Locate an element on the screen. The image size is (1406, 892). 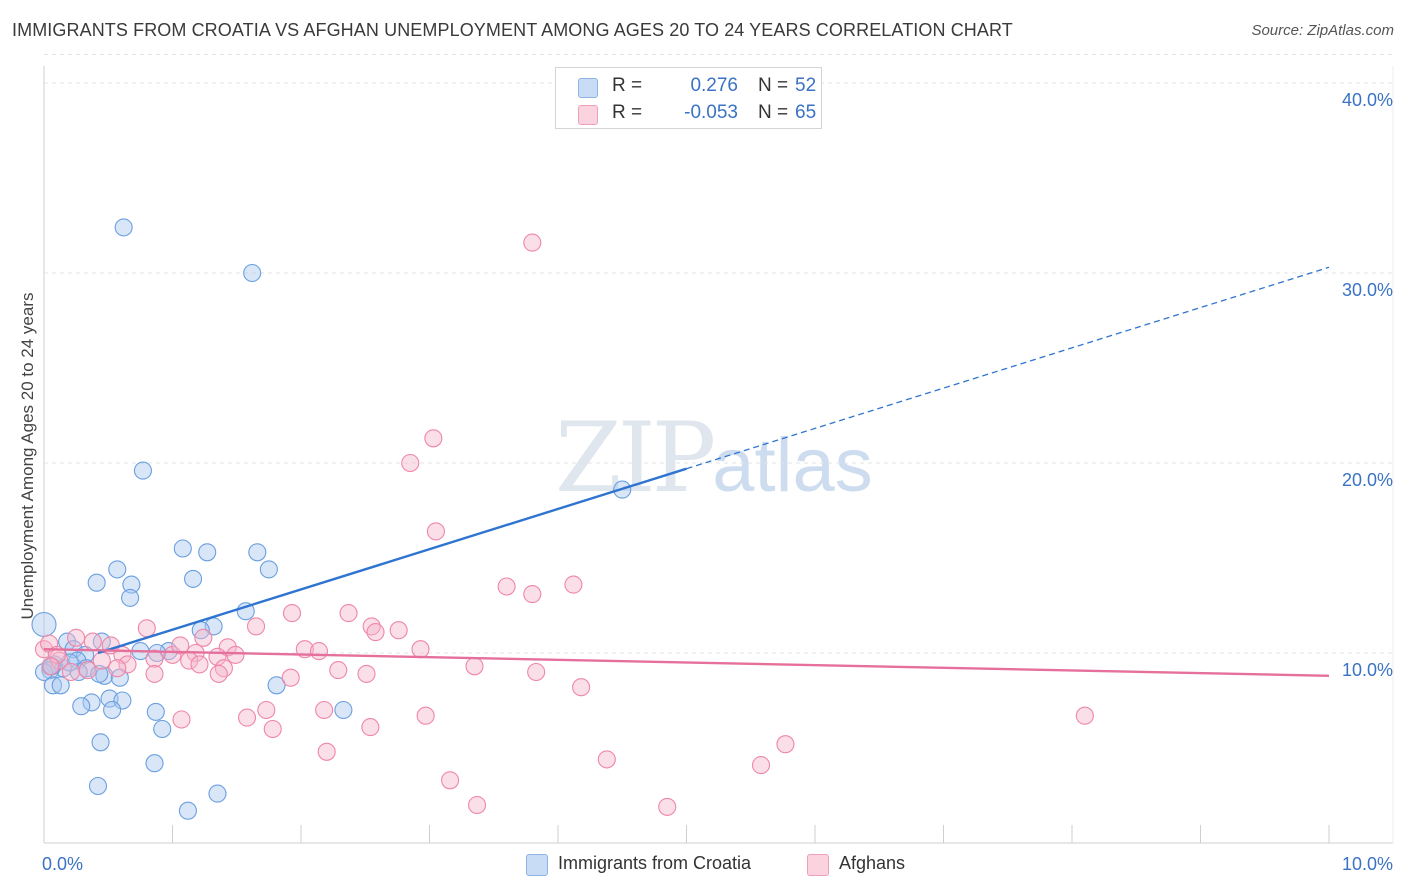
y-tick-label: 10.0% is located at coordinates (1367, 670).